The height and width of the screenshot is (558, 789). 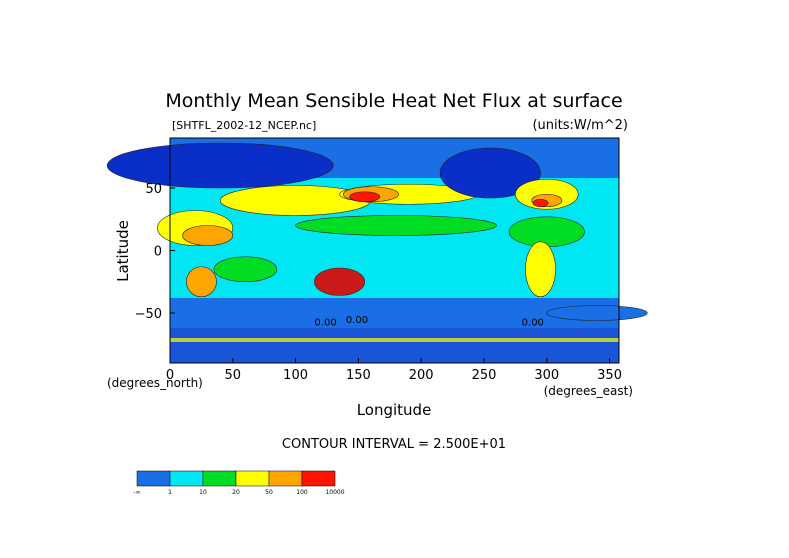 I want to click on y-tick-labels: 50 0 −50, so click(x=155, y=252).